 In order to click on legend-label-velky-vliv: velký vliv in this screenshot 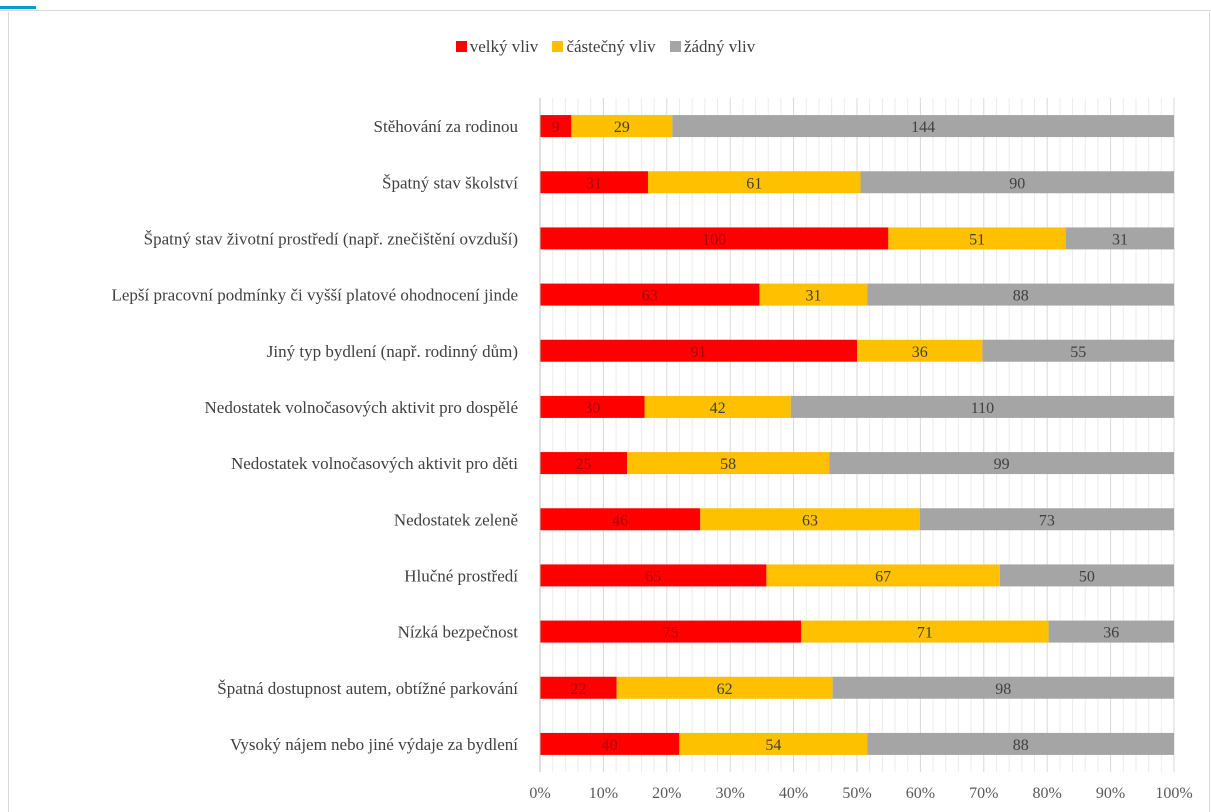, I will do `click(504, 46)`.